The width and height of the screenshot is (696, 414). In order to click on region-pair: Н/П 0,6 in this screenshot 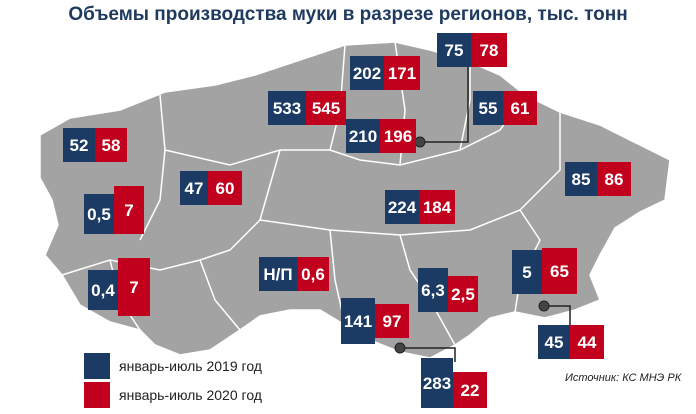, I will do `click(294, 274)`.